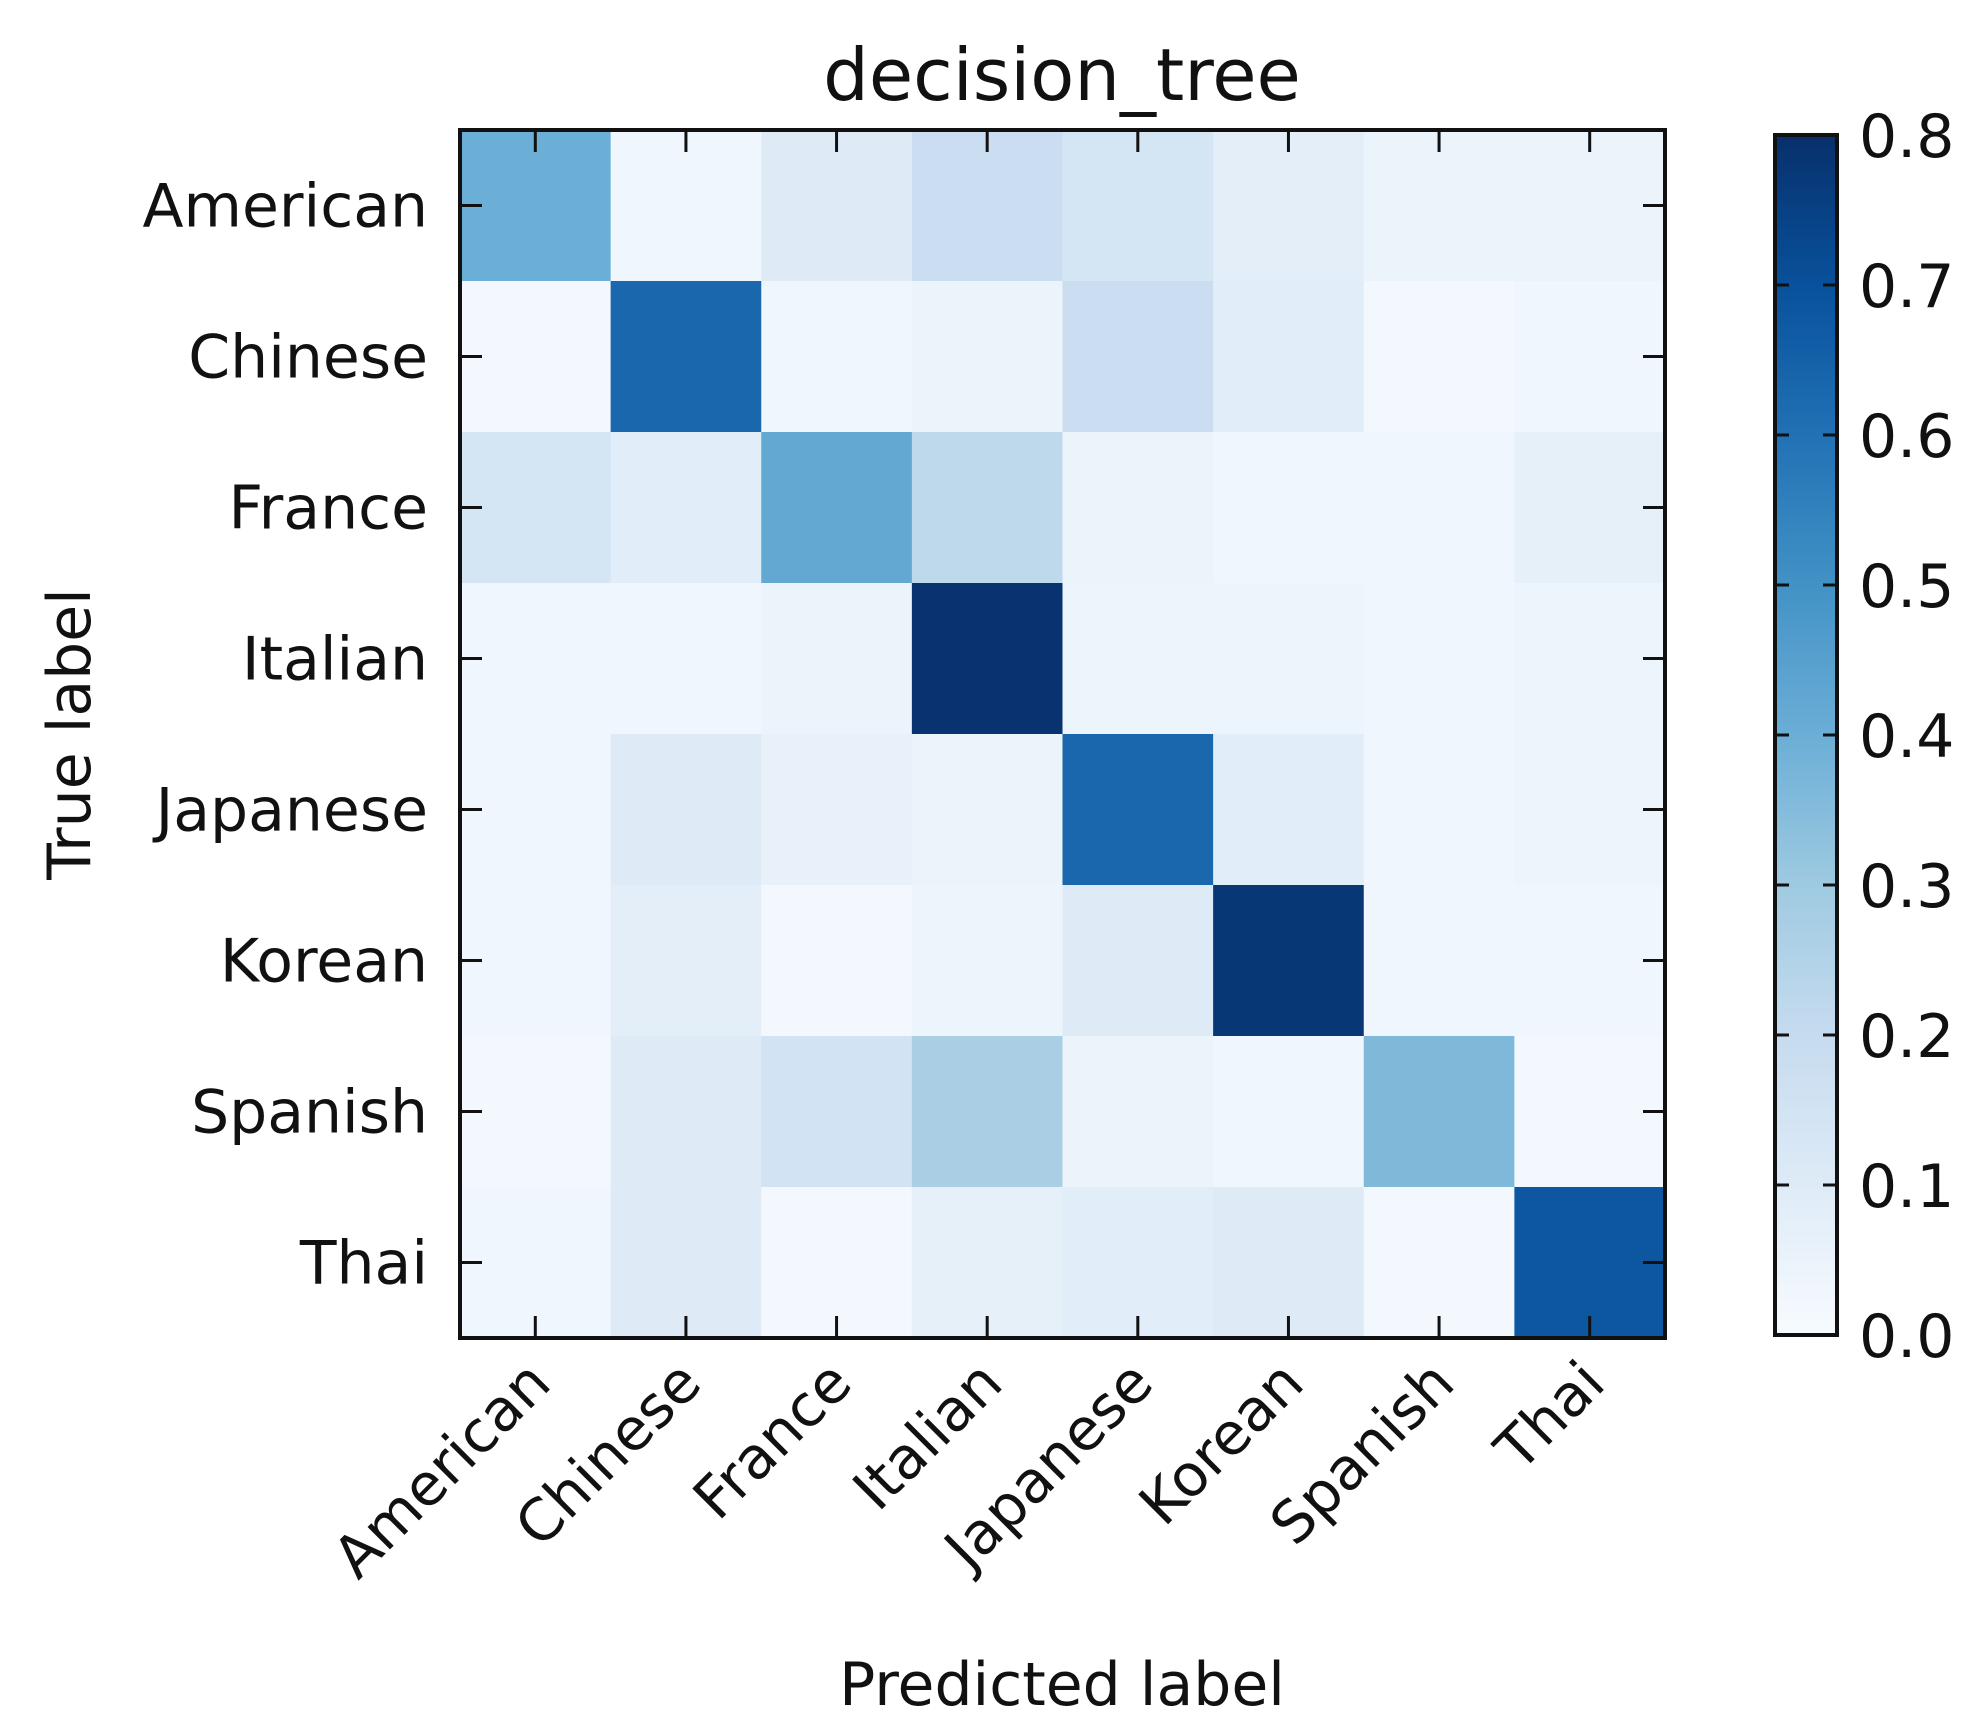 This screenshot has width=1978, height=1730. Describe the element at coordinates (1590, 357) in the screenshot. I see `cell-chinese-thai` at that location.